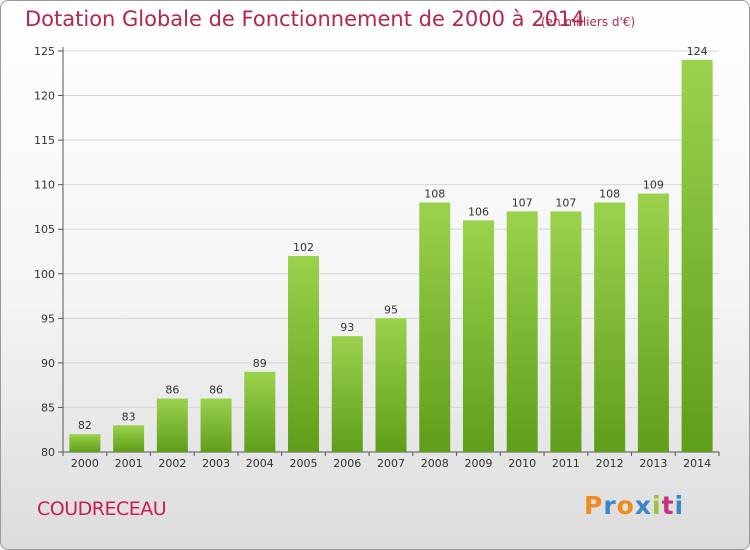  What do you see at coordinates (478, 463) in the screenshot?
I see `x-tick-label: 2009` at bounding box center [478, 463].